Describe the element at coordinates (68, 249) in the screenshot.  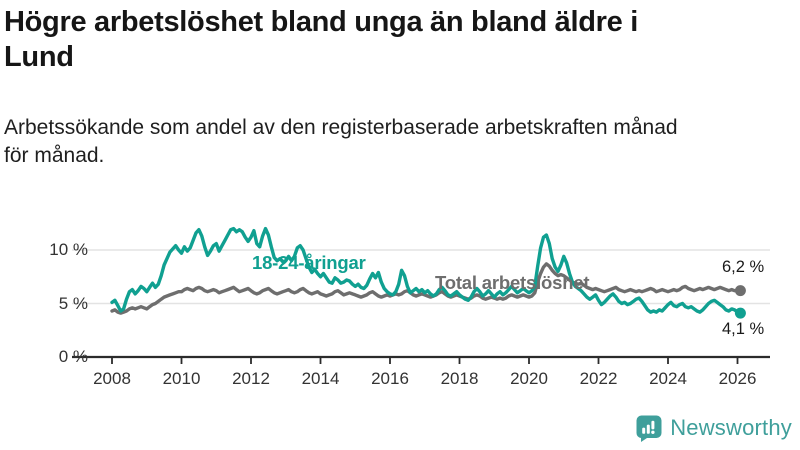
I see `y-tick-label: 10 %` at that location.